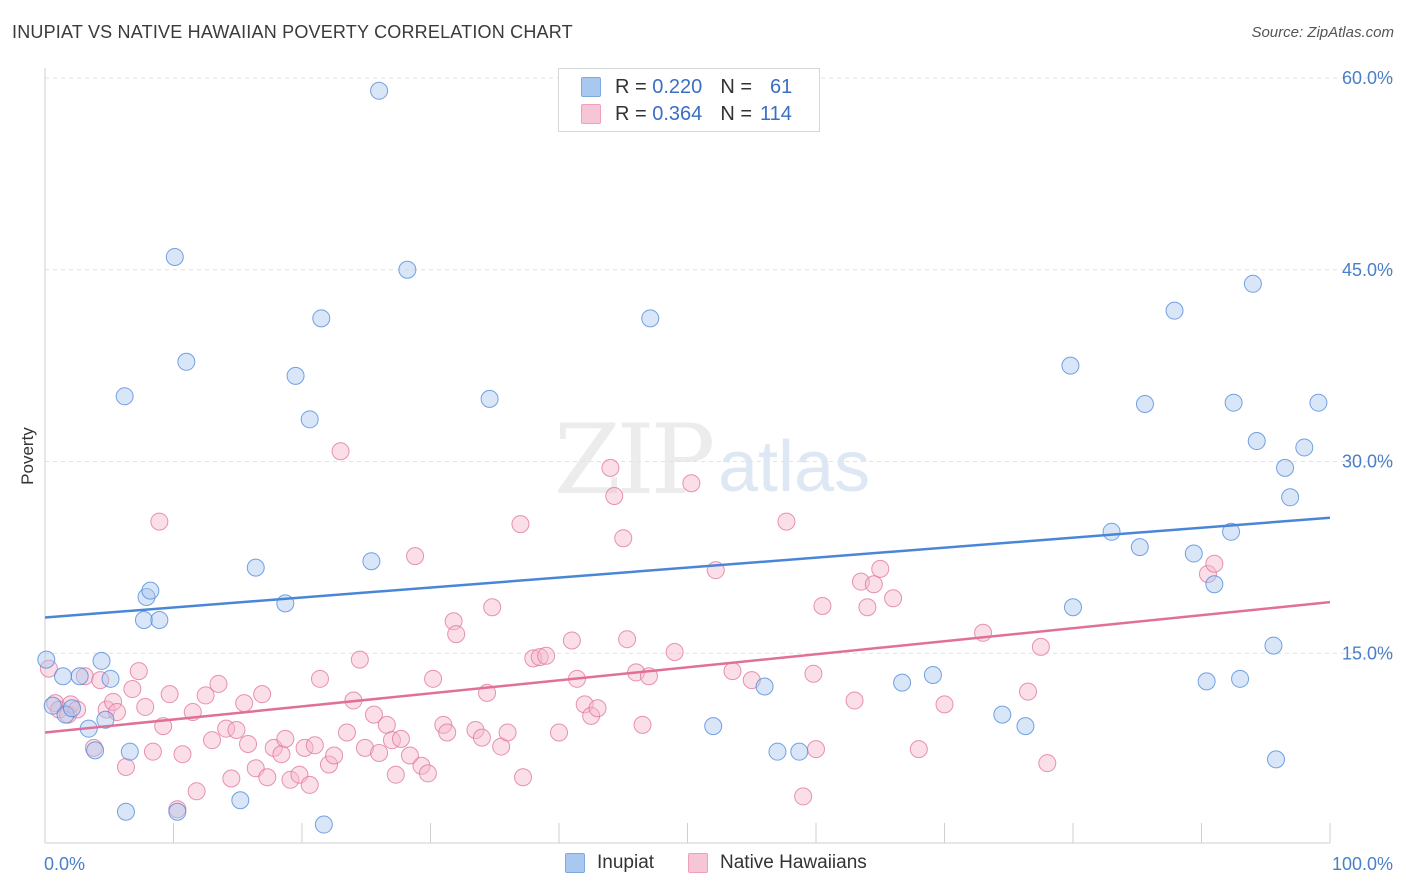 This screenshot has width=1406, height=892. Describe the element at coordinates (64, 864) in the screenshot. I see `x-tick-label: 0.0%` at that location.